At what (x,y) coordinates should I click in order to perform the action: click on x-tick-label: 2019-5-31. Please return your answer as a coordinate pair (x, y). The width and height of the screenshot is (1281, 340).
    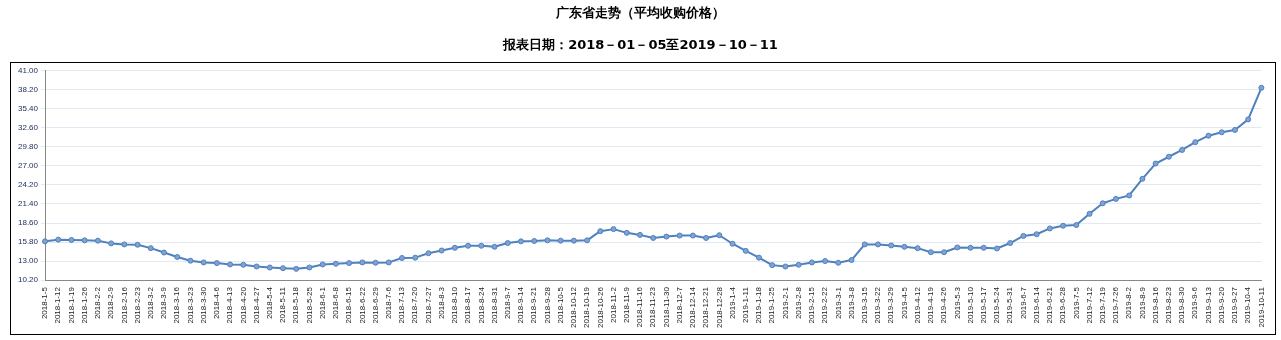
    Looking at the image, I should click on (1010, 305).